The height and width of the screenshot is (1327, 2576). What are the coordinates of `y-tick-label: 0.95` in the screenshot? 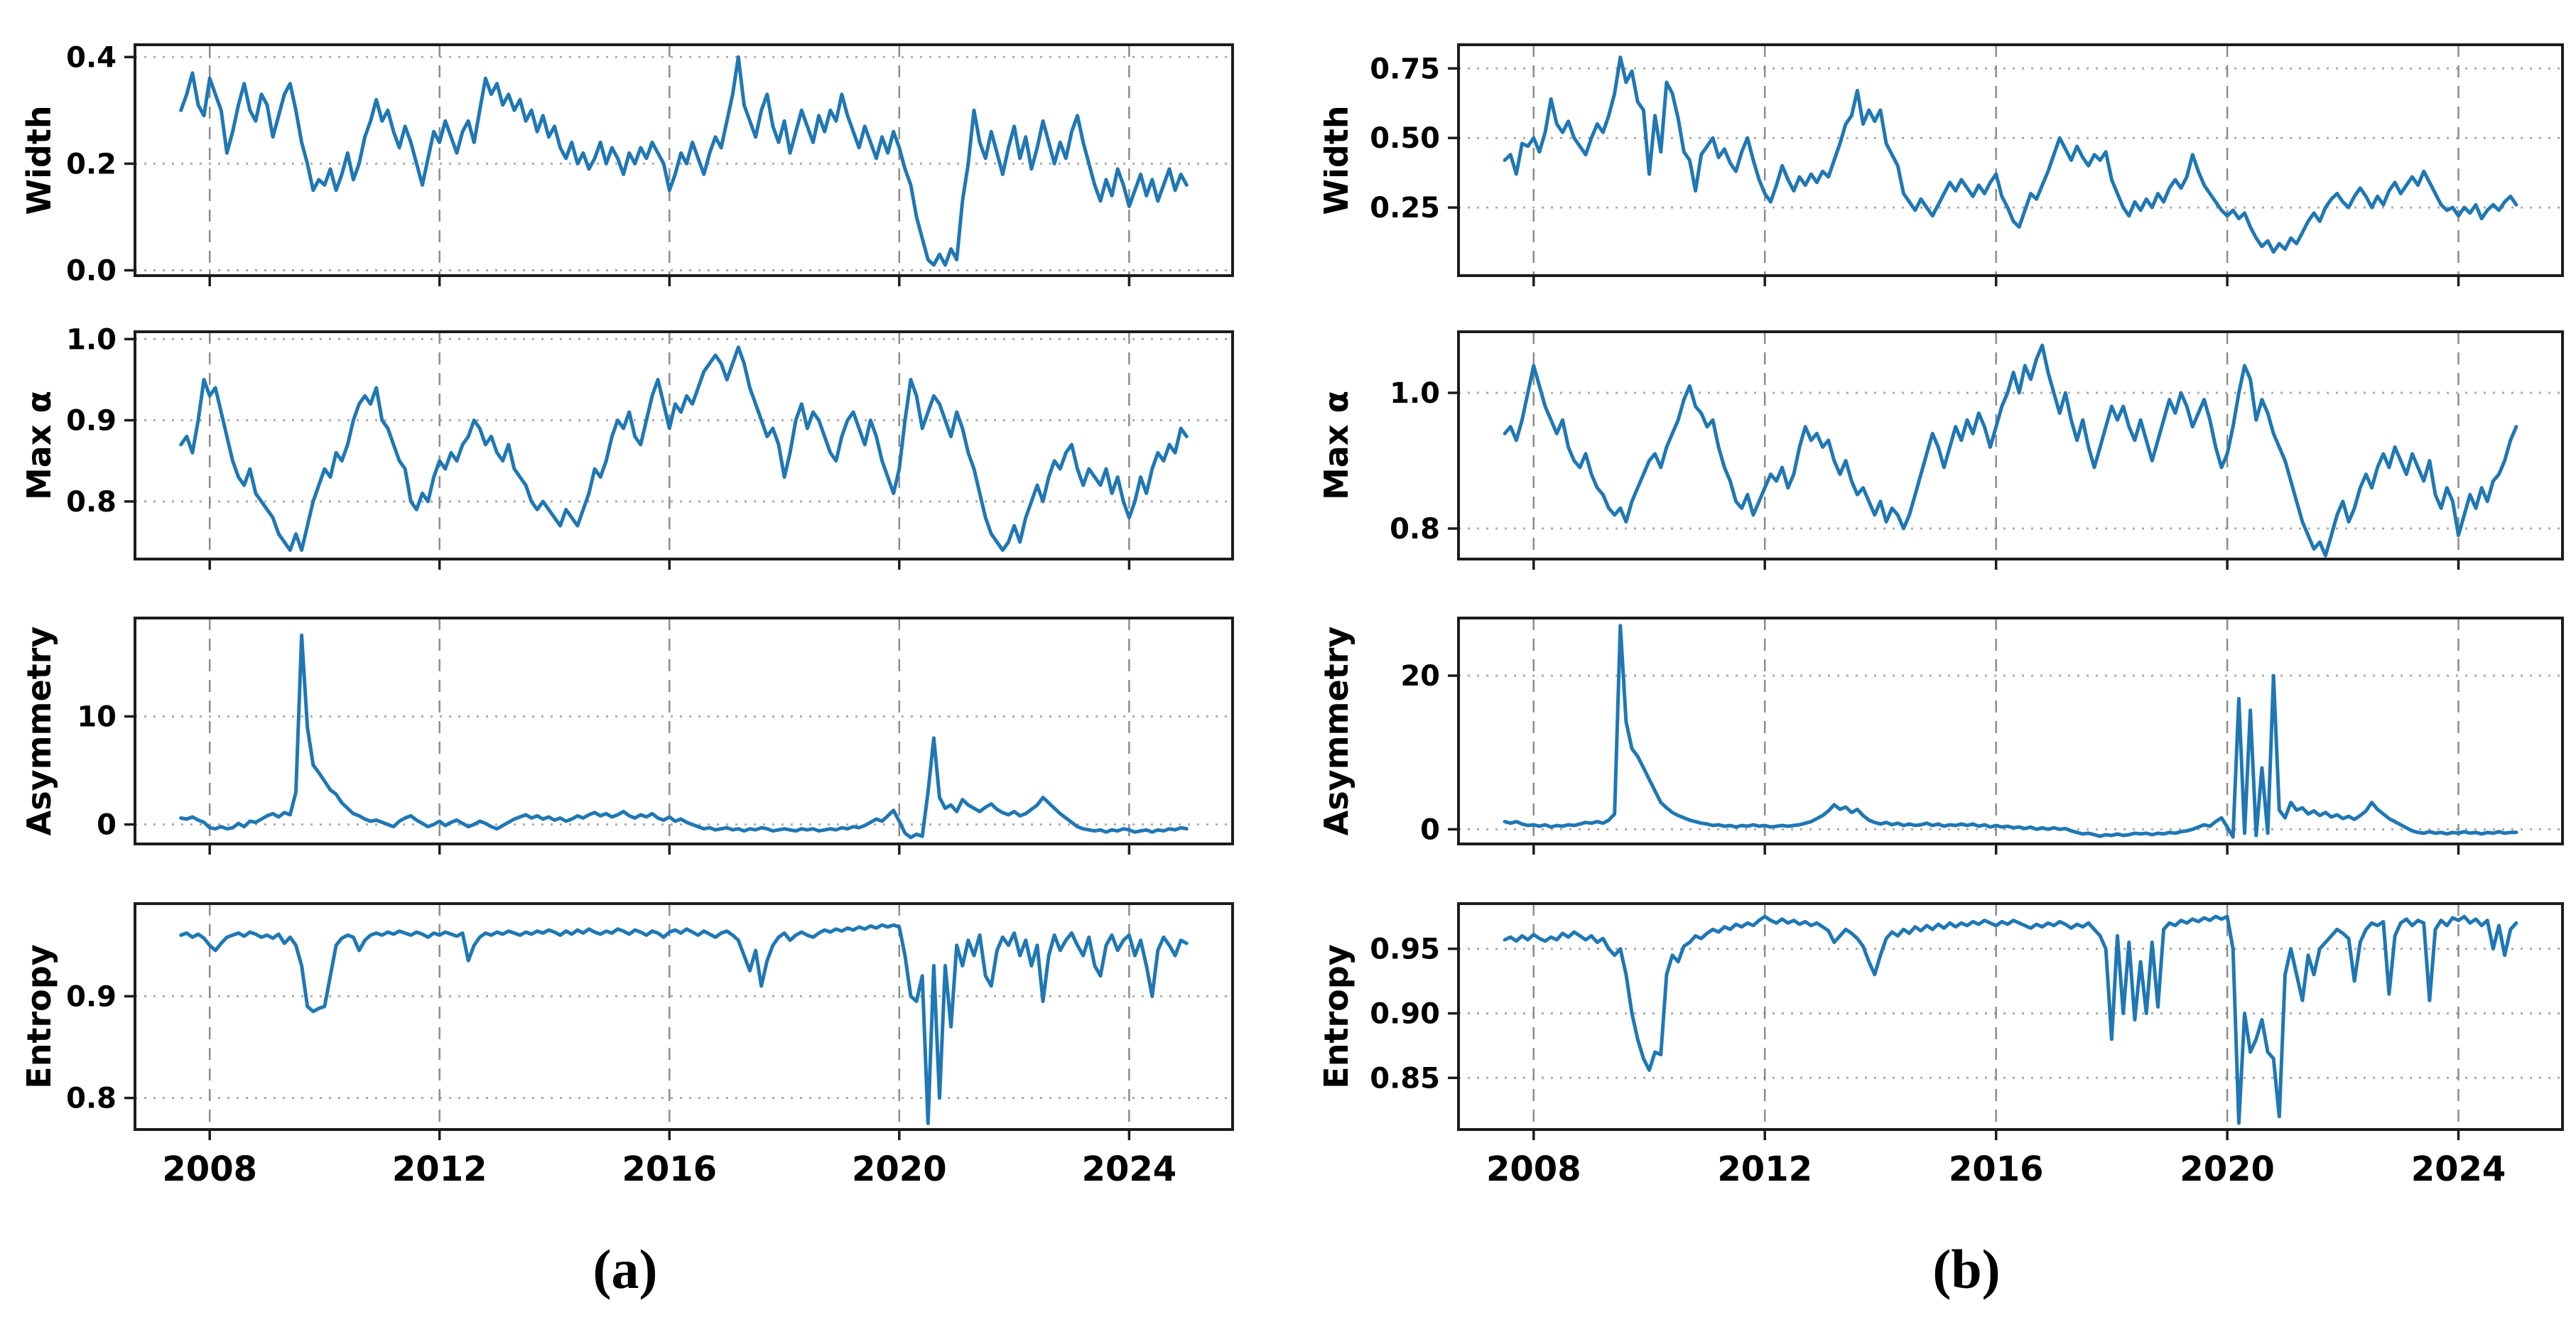 It's located at (1405, 949).